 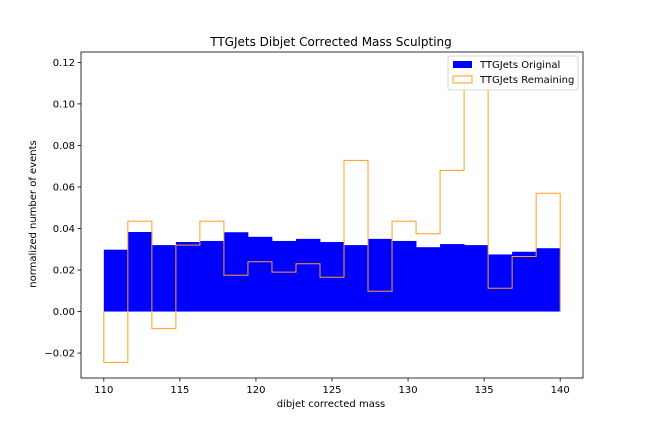 I want to click on y-tick-label: 0.04, so click(x=64, y=229).